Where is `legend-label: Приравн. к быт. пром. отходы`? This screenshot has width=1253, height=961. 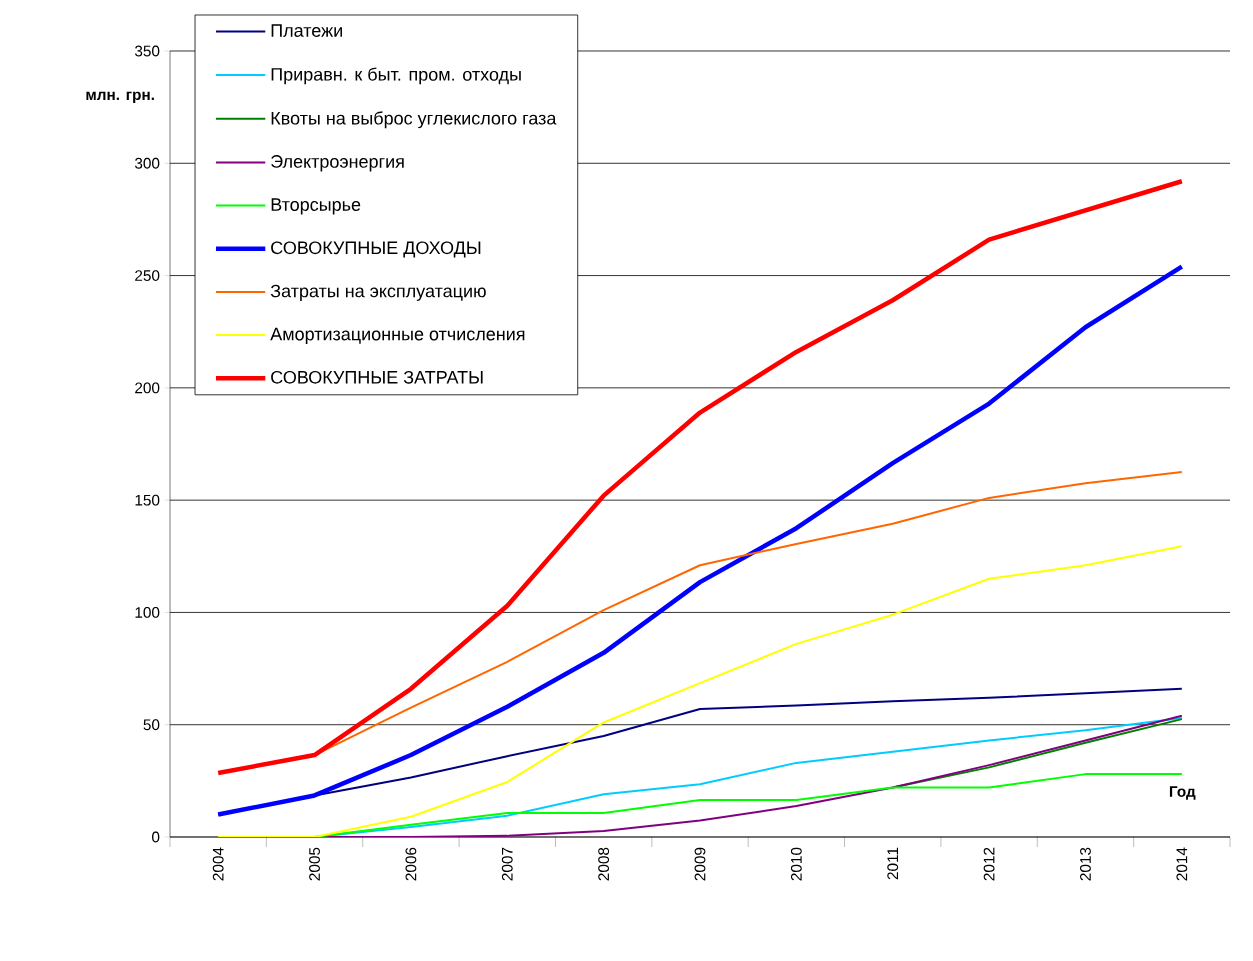 legend-label: Приравн. к быт. пром. отходы is located at coordinates (396, 76).